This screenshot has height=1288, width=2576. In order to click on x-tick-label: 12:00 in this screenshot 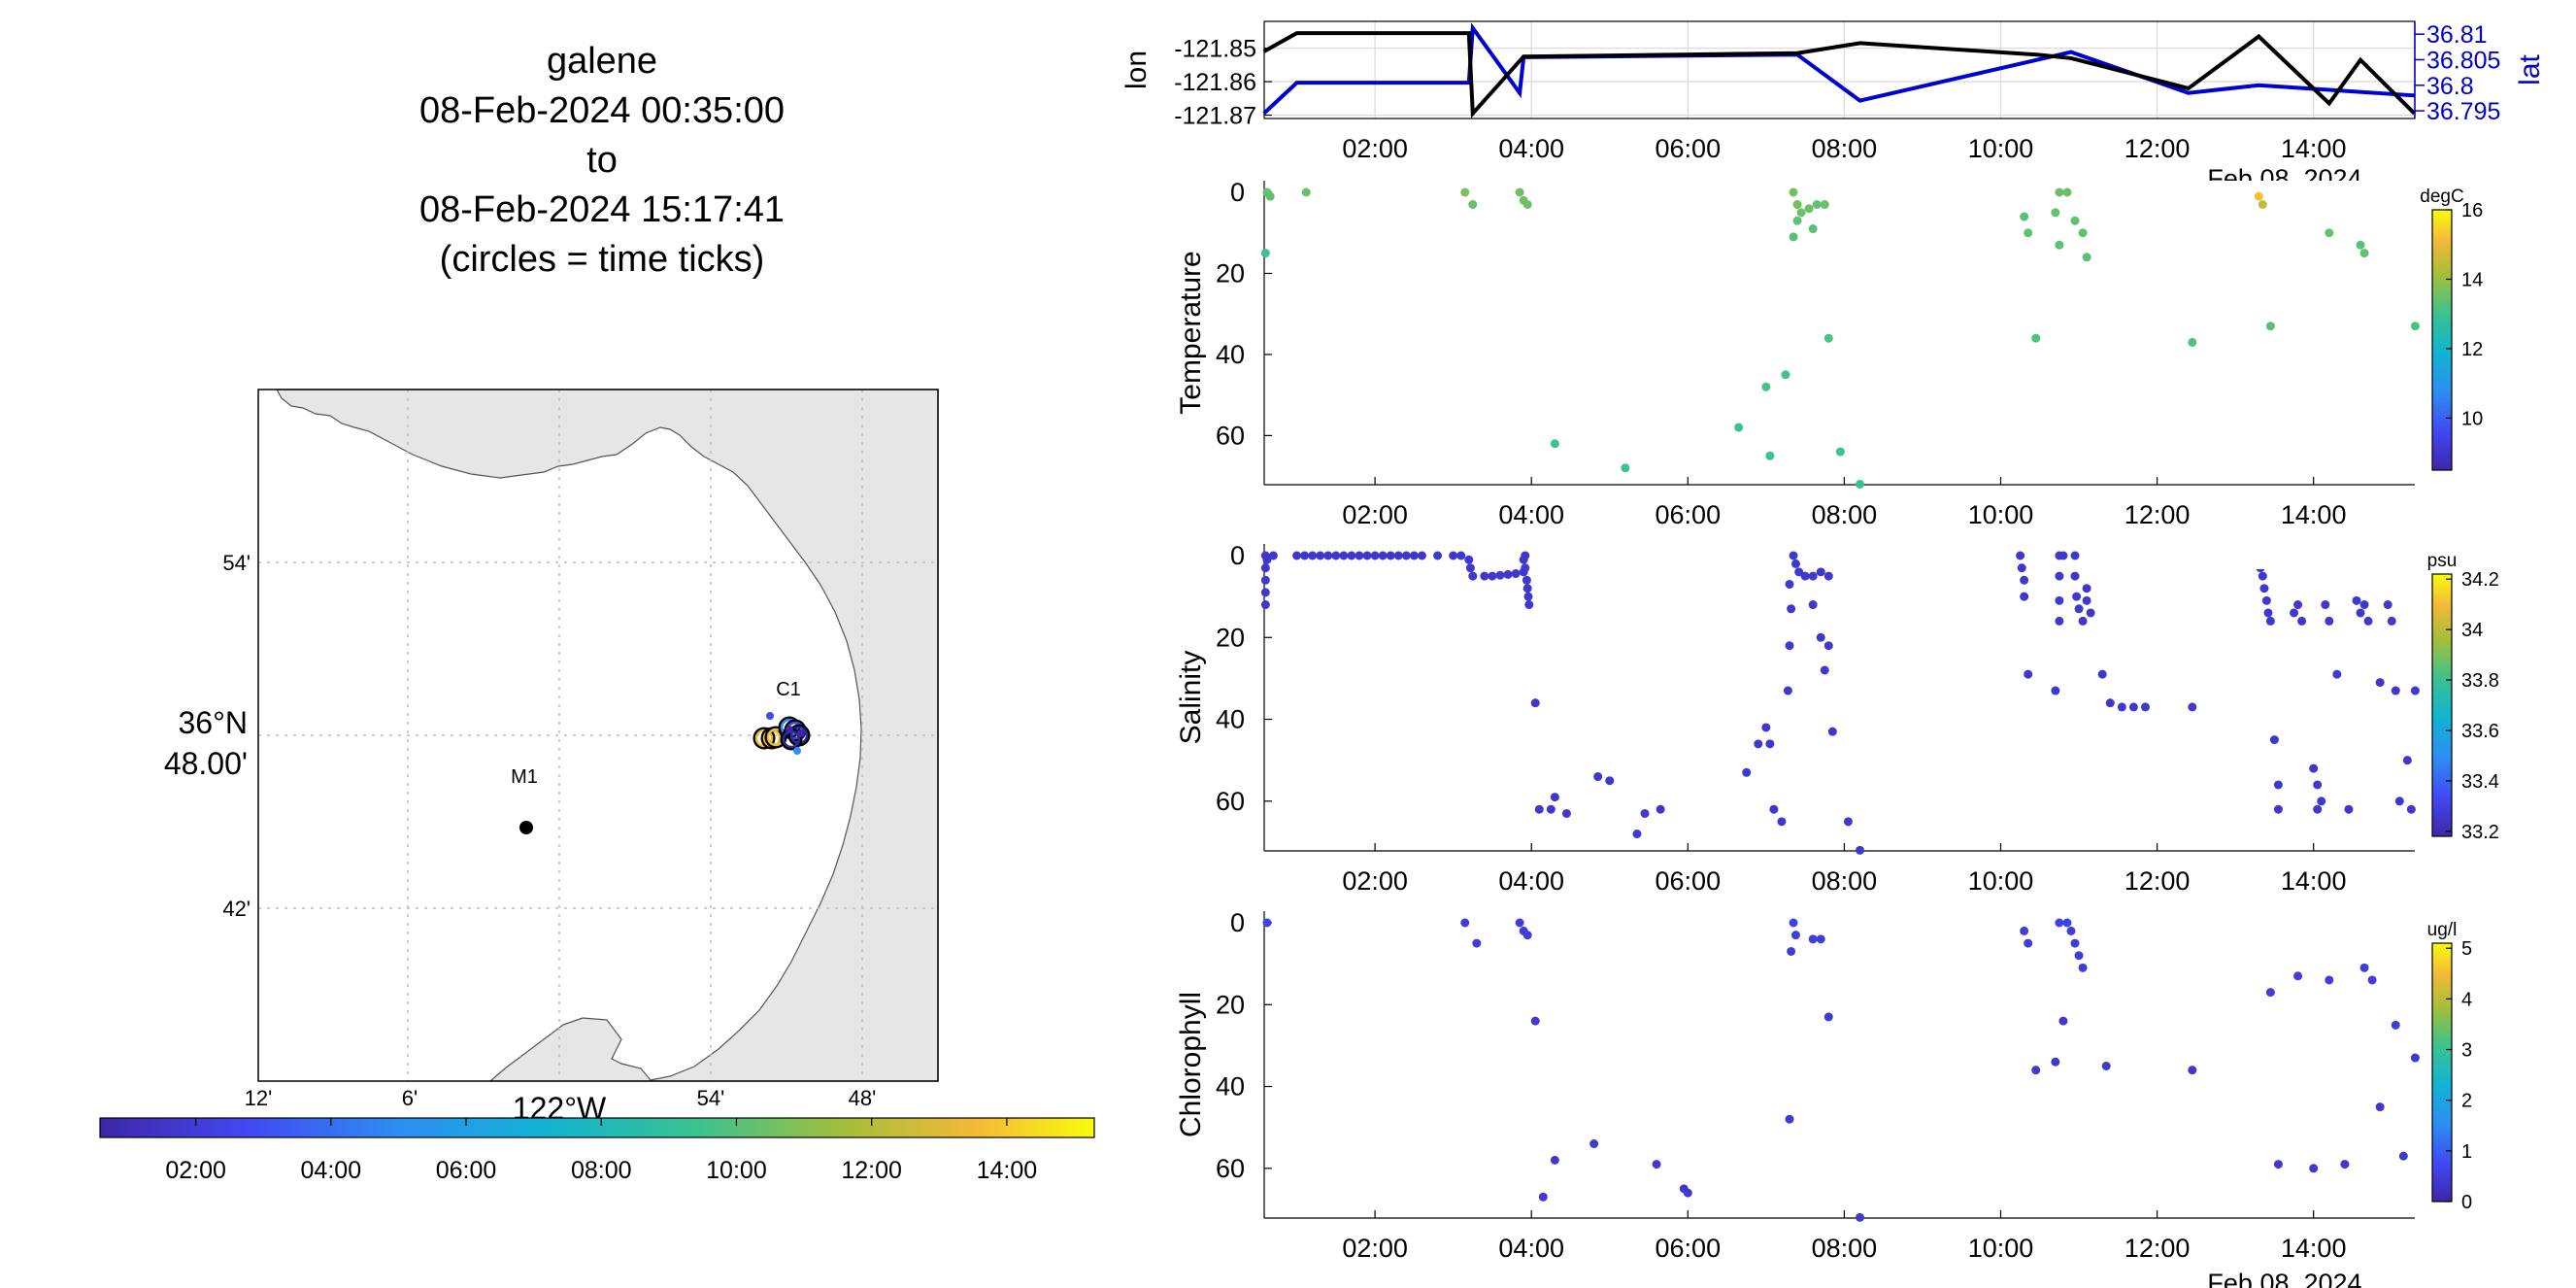, I will do `click(2158, 514)`.